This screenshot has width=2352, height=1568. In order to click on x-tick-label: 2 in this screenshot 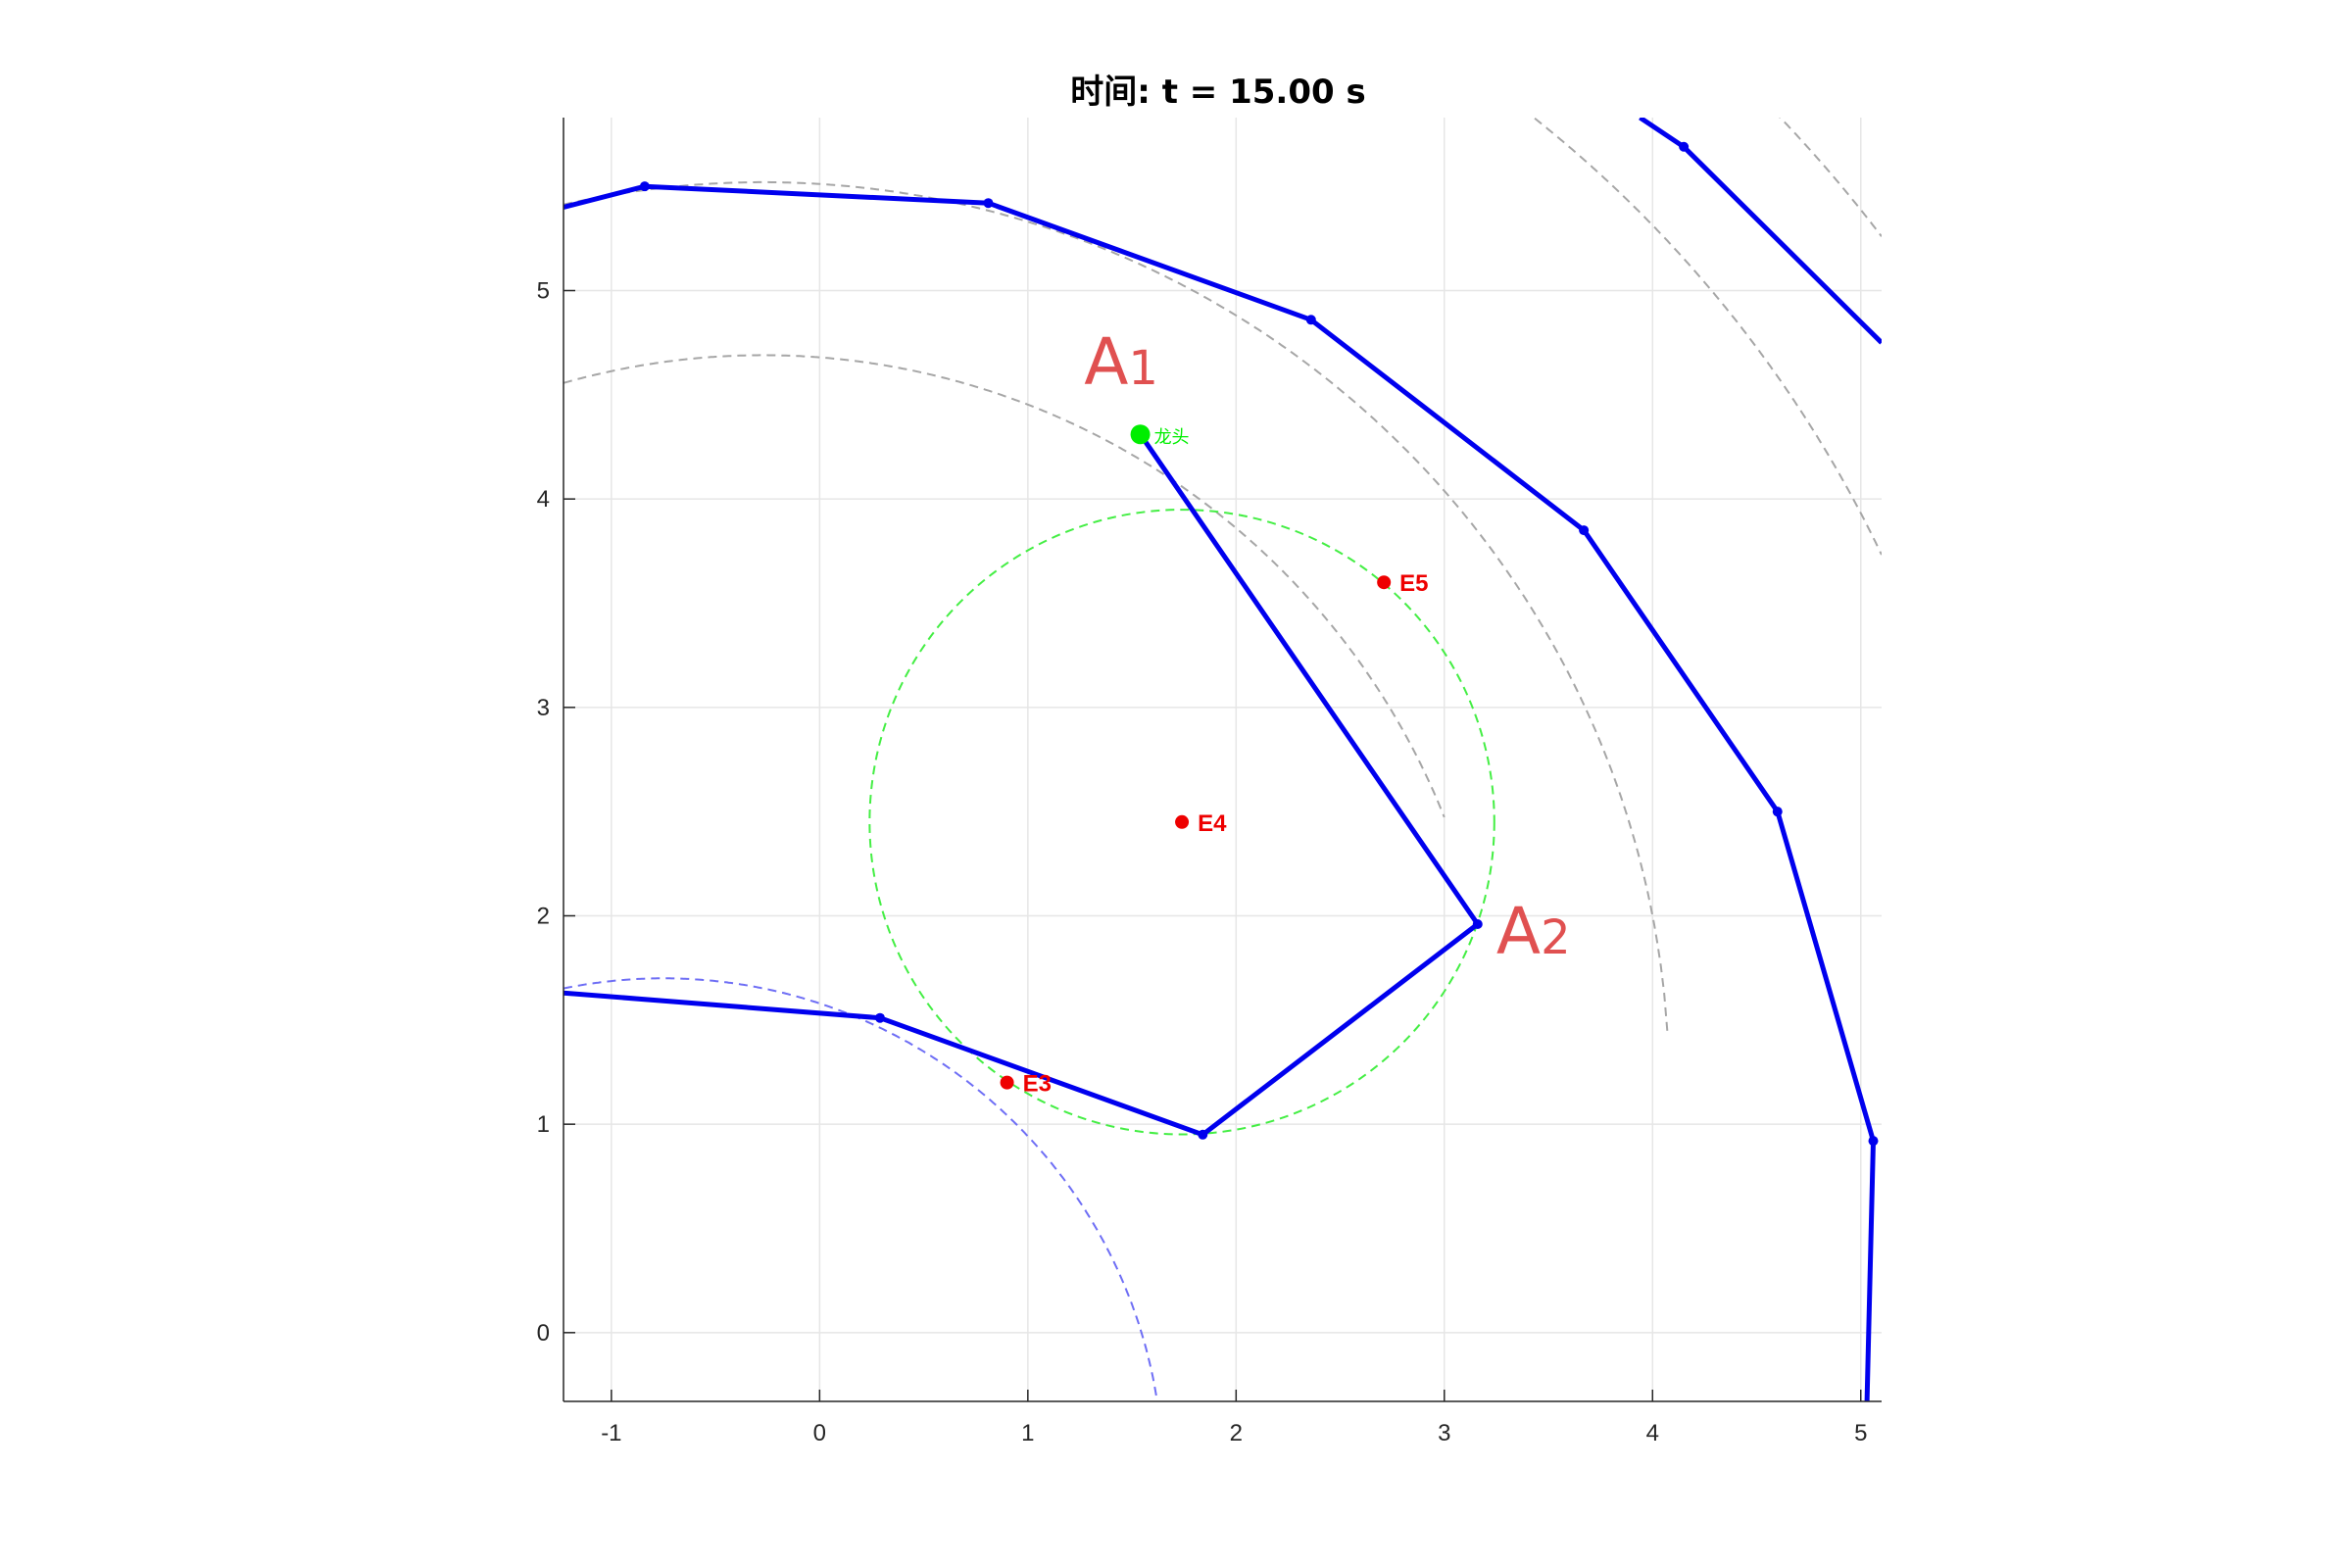, I will do `click(1236, 1433)`.